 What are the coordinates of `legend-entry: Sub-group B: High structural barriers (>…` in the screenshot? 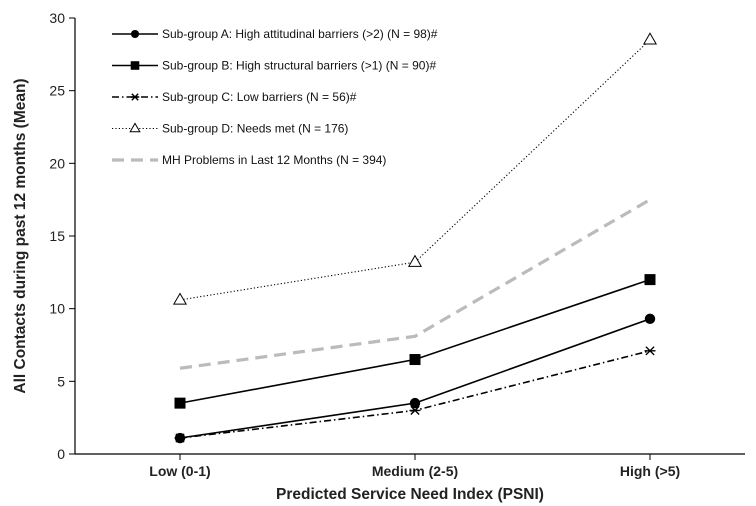 It's located at (274, 66).